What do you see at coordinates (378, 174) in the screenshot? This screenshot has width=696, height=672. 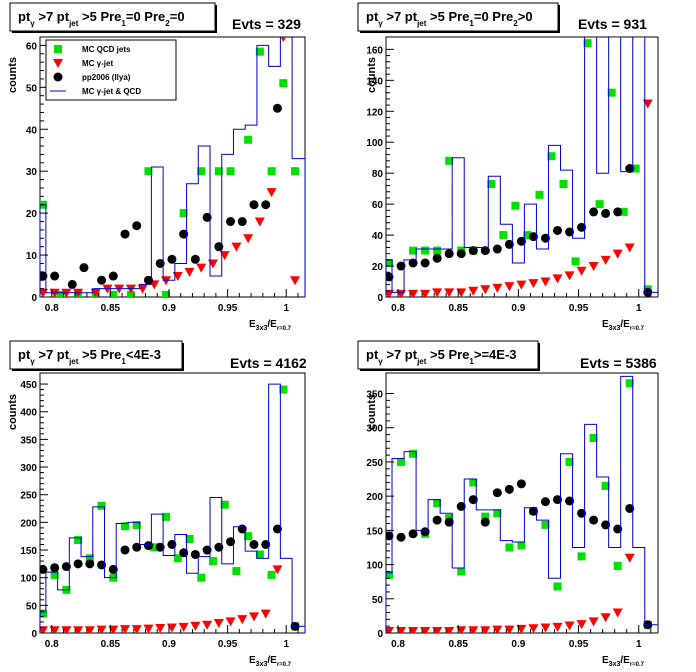 I see `y-tick-label: 80` at bounding box center [378, 174].